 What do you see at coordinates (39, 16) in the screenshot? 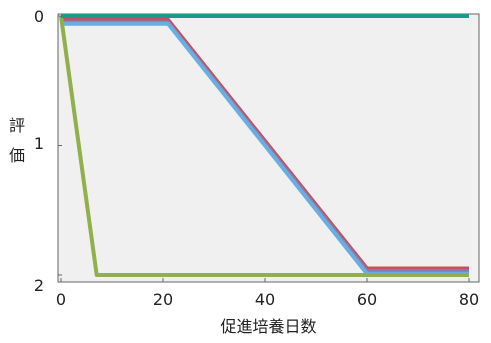
I see `y-tick-label: 0` at bounding box center [39, 16].